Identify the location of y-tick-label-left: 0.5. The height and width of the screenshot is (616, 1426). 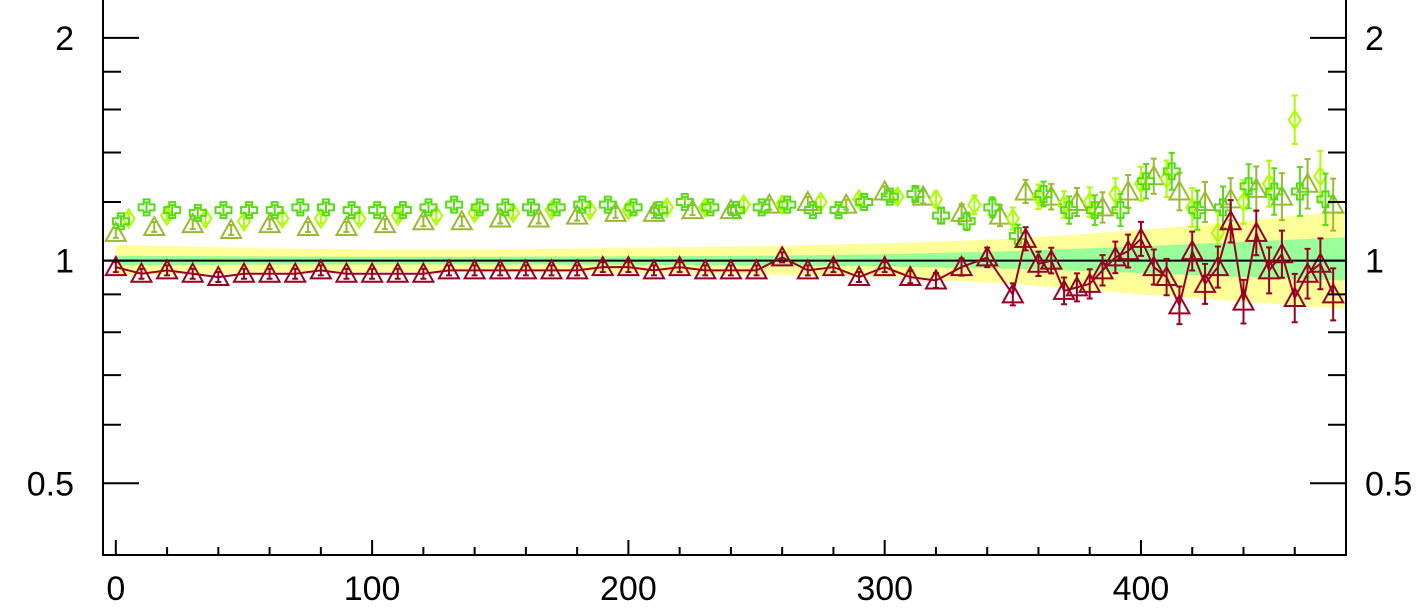
(50, 484).